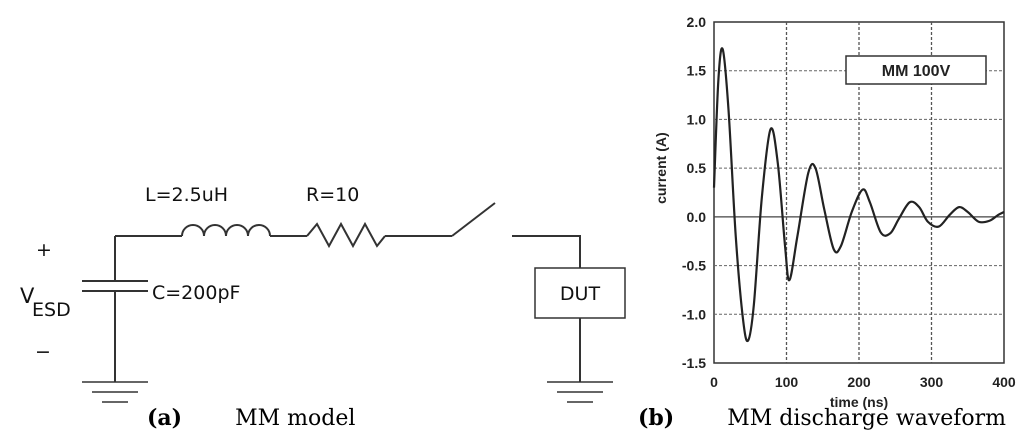 The image size is (1026, 443). I want to click on x-tick-label: 300, so click(932, 382).